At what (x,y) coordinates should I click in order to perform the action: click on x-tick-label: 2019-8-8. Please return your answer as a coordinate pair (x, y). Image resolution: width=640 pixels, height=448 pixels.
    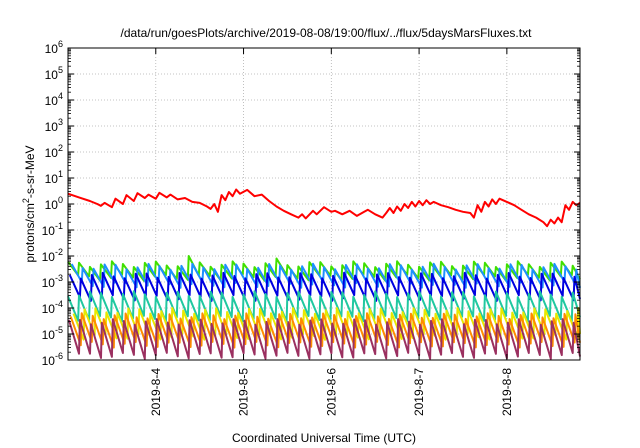
    Looking at the image, I should click on (507, 392).